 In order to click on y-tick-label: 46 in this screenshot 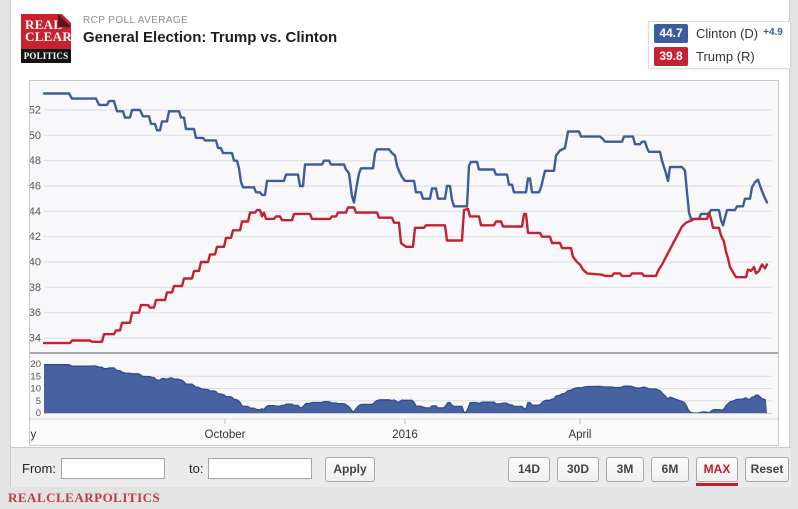, I will do `click(35, 187)`.